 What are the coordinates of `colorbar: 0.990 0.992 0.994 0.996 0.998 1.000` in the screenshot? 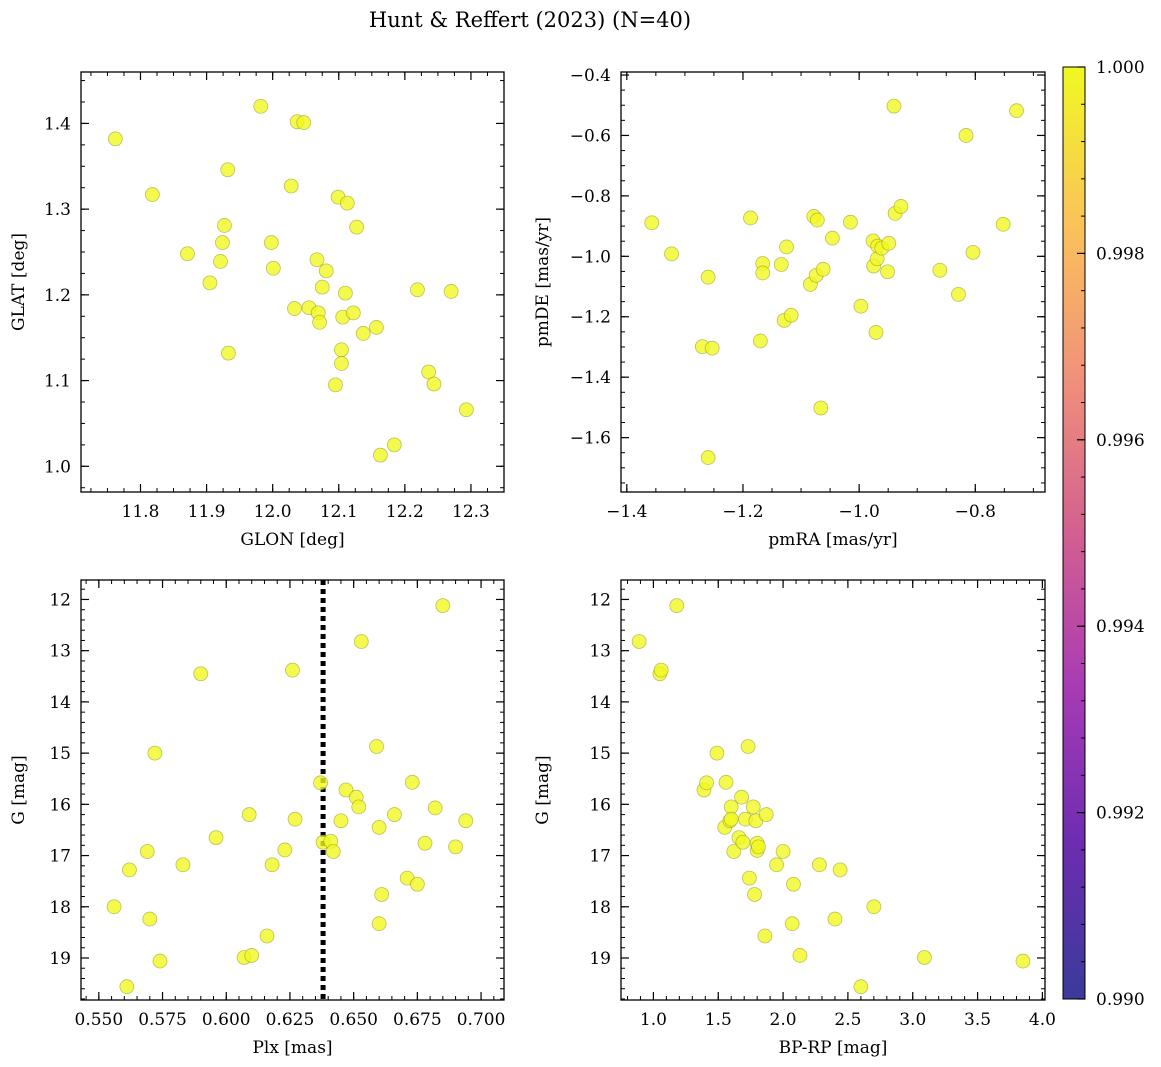 It's located at (1103, 534).